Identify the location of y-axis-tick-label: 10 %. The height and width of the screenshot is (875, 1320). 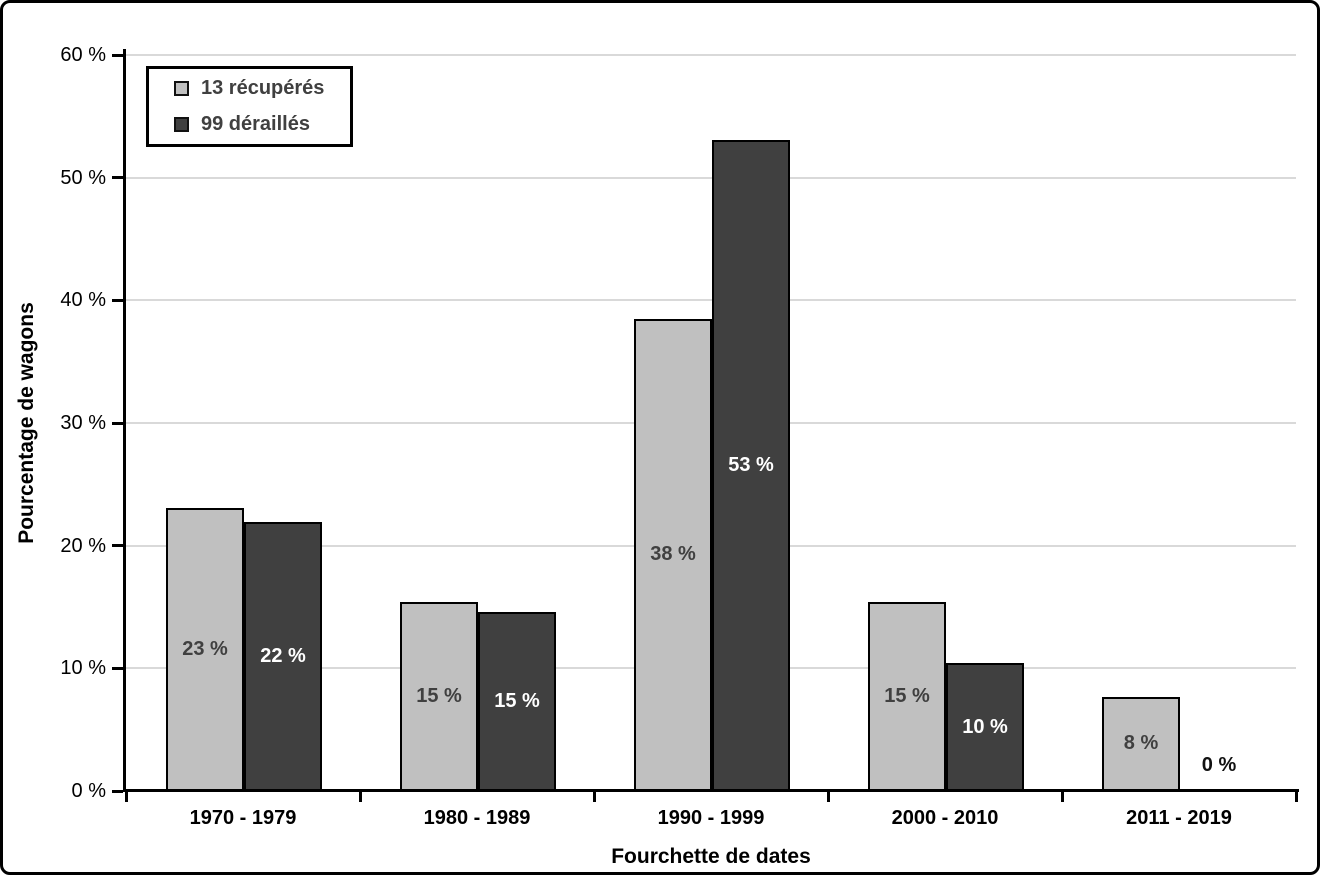
(83, 668).